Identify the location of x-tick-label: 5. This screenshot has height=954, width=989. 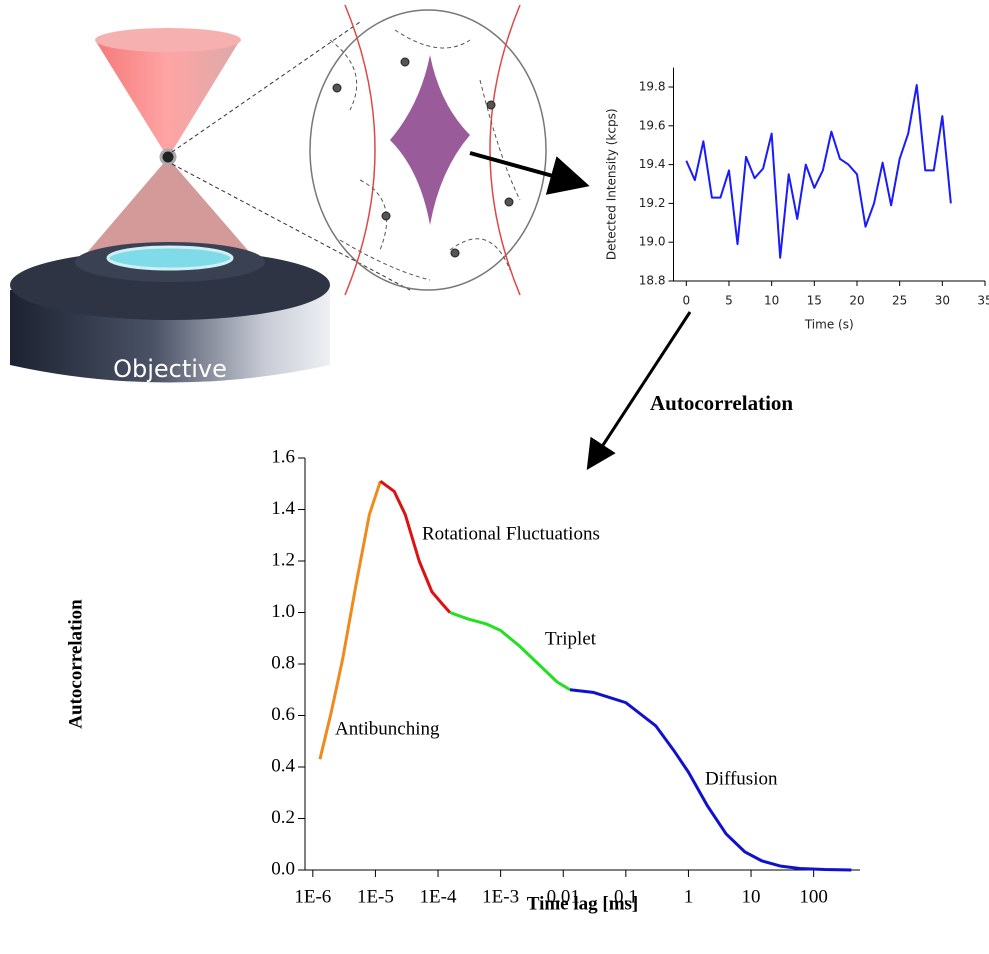
(729, 301).